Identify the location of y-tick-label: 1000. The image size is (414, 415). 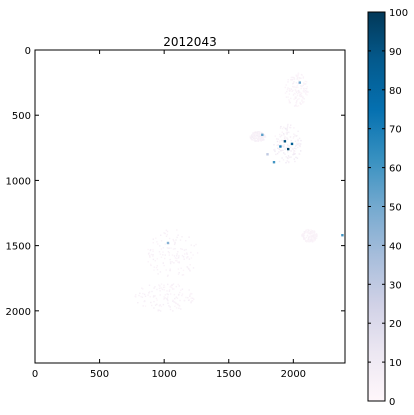
(18, 181).